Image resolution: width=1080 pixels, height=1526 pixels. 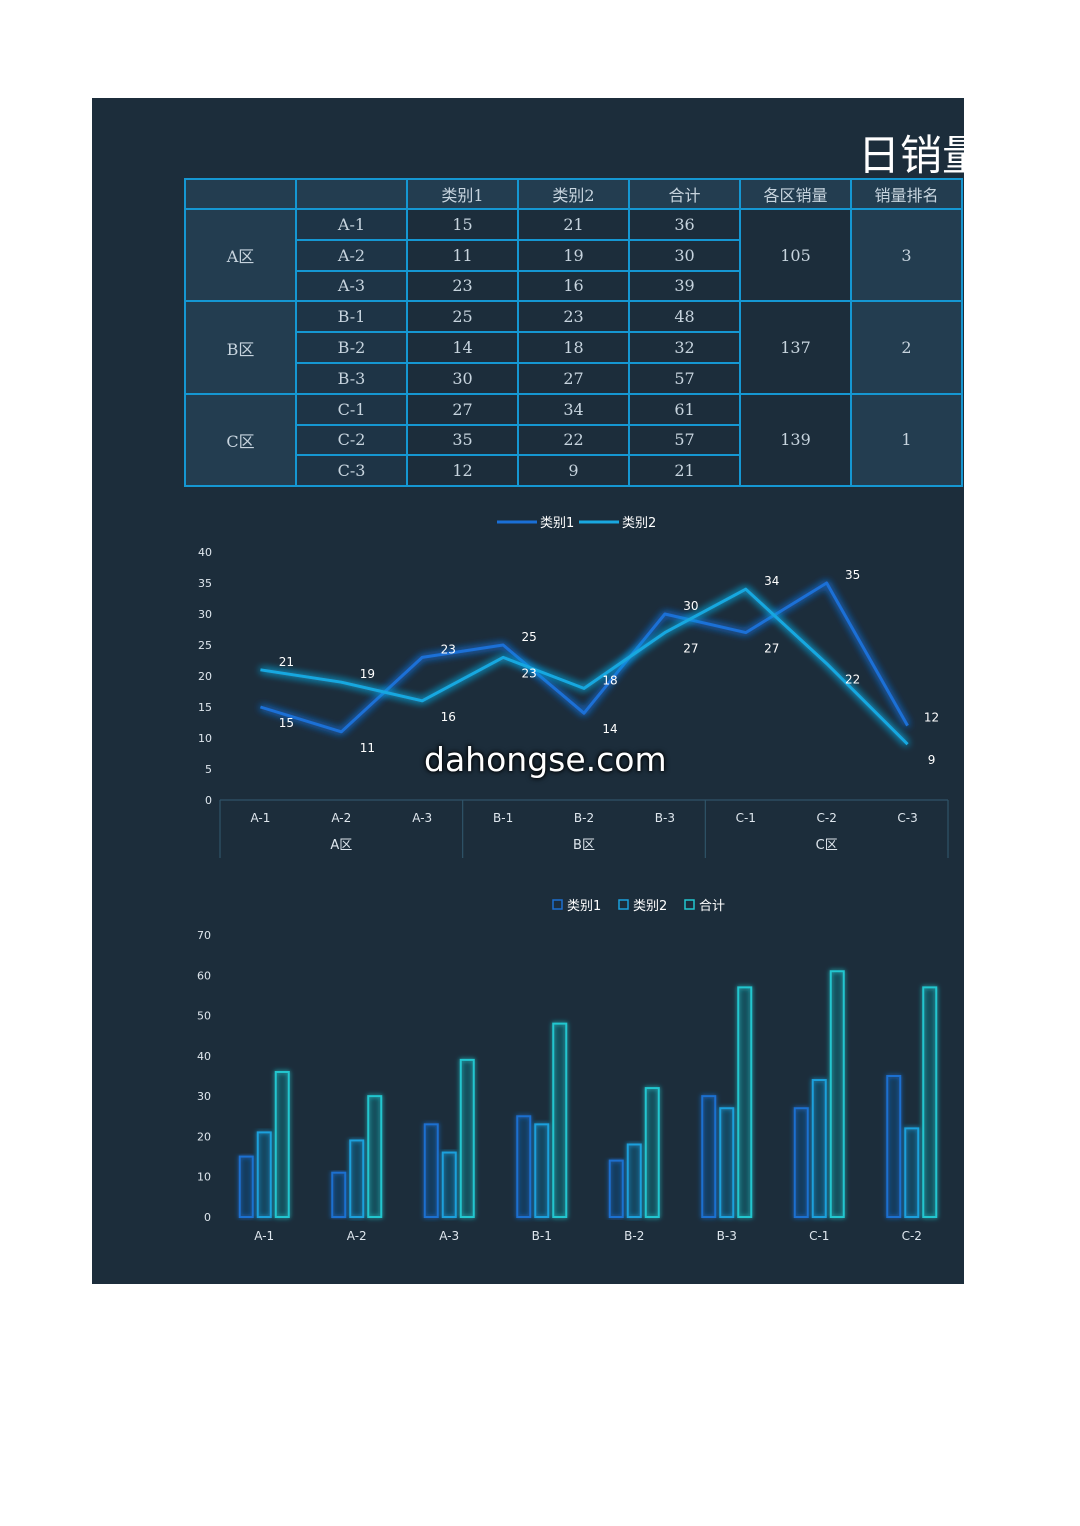 What do you see at coordinates (573, 286) in the screenshot?
I see `value-cell: 16` at bounding box center [573, 286].